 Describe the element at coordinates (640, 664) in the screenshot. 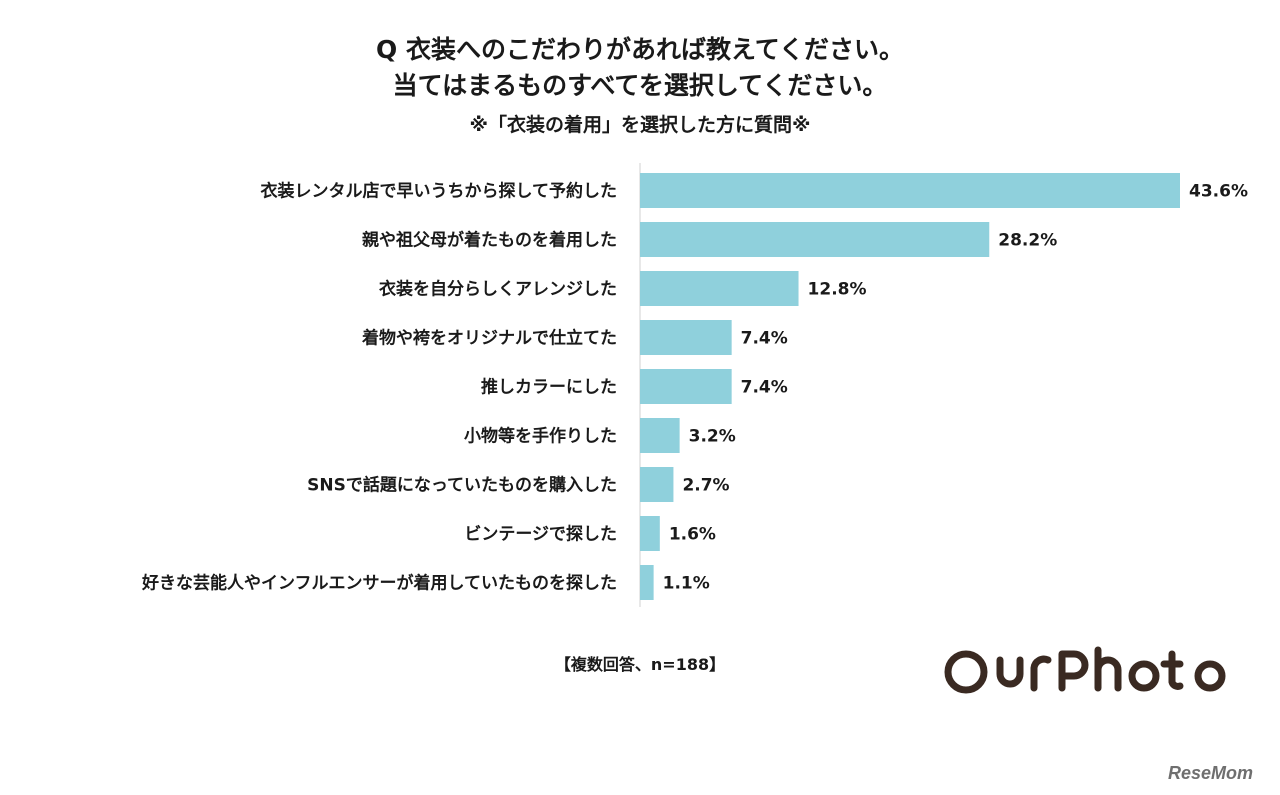

I see `response-note: 【複数回答、n=188】` at that location.